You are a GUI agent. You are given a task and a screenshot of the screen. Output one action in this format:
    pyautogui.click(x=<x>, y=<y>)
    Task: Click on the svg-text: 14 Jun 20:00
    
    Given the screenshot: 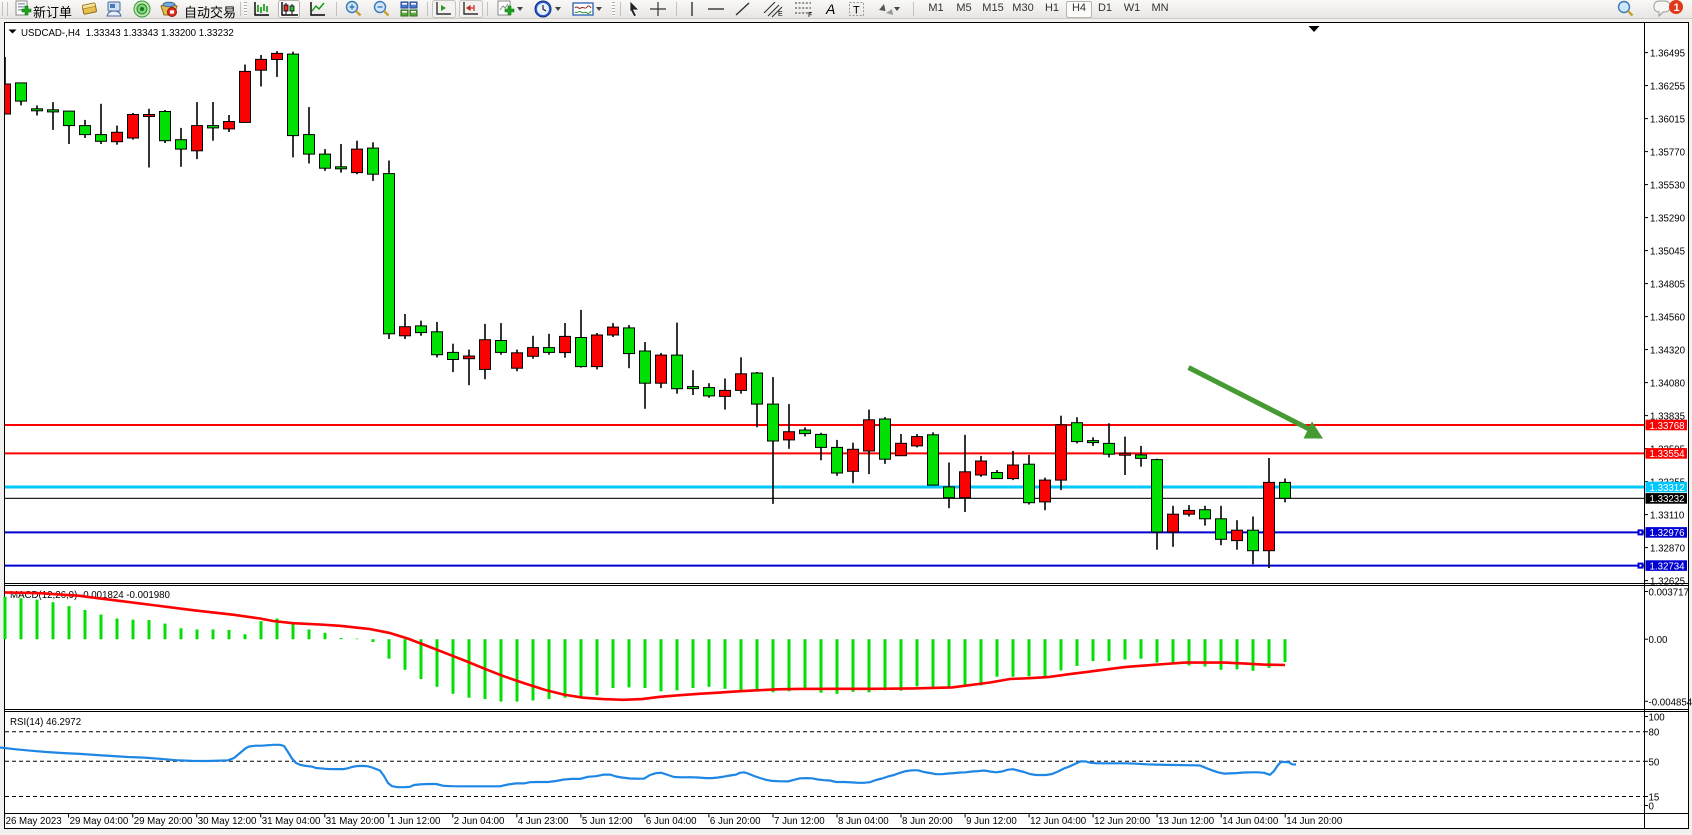 What is the action you would take?
    pyautogui.click(x=1314, y=821)
    